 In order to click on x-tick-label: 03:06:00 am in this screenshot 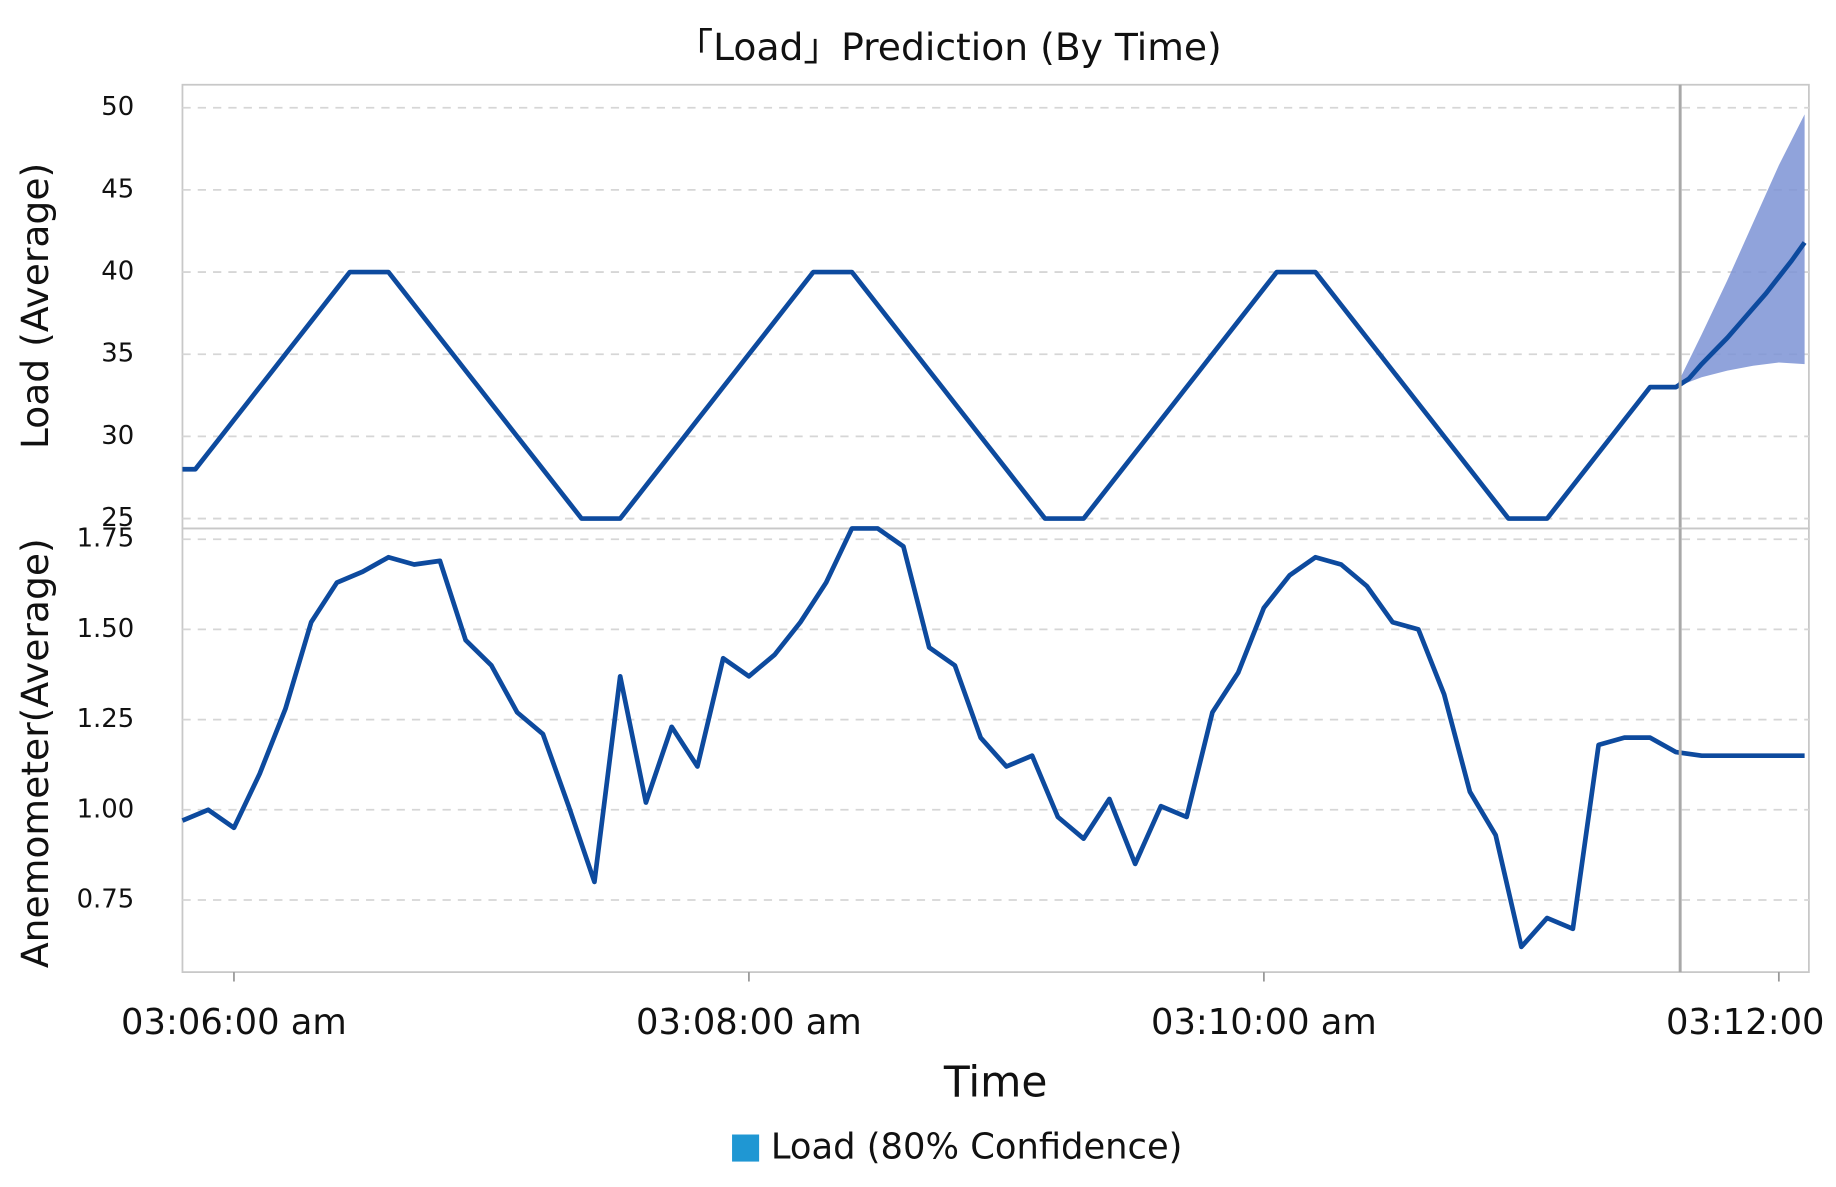, I will do `click(234, 1022)`.